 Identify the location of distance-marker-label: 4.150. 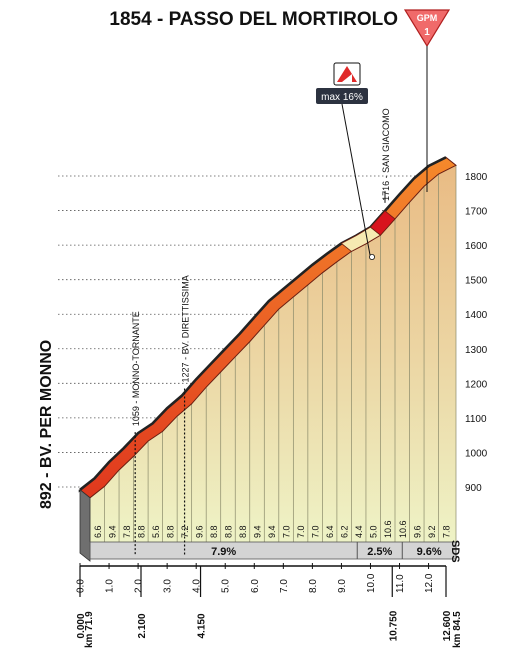
(202, 625).